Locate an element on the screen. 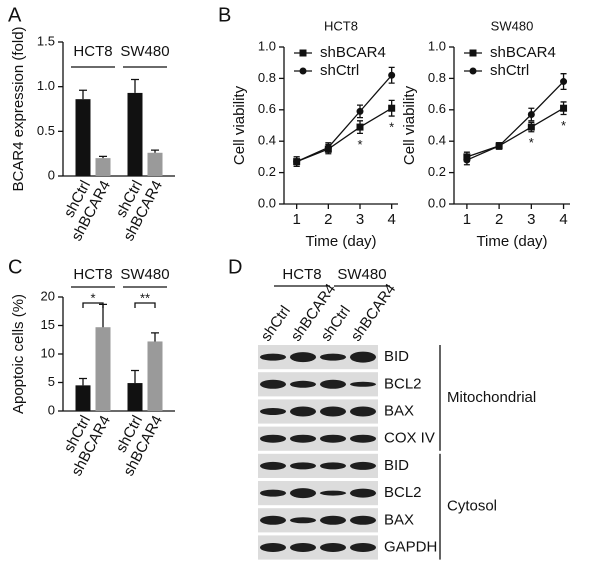 Image resolution: width=600 pixels, height=571 pixels. fraction-label: Mitochondrial is located at coordinates (491, 397).